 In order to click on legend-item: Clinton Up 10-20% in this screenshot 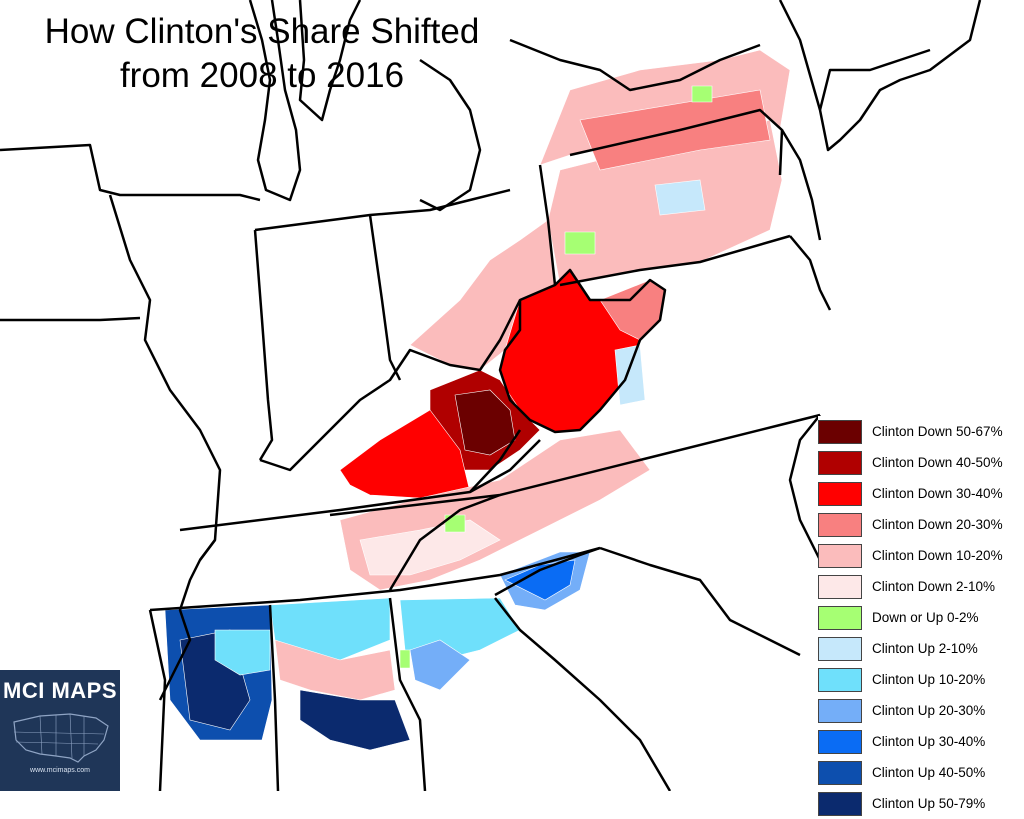, I will do `click(921, 679)`.